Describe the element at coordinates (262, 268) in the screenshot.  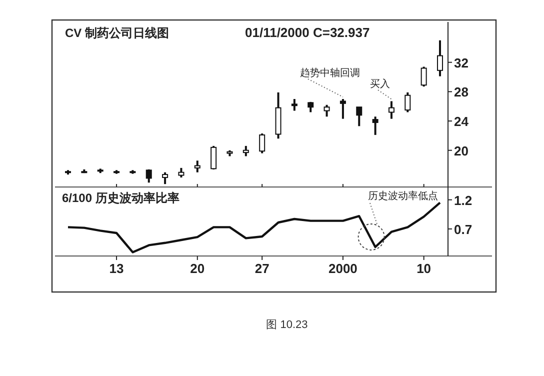
I see `x-tick-label: 27` at that location.